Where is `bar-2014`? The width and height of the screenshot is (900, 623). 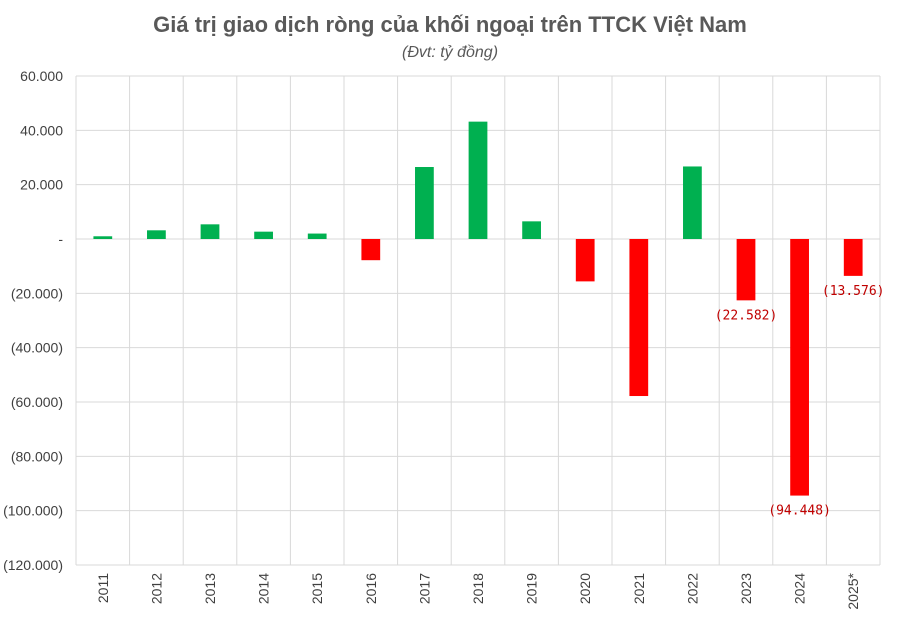 bar-2014 is located at coordinates (263, 235).